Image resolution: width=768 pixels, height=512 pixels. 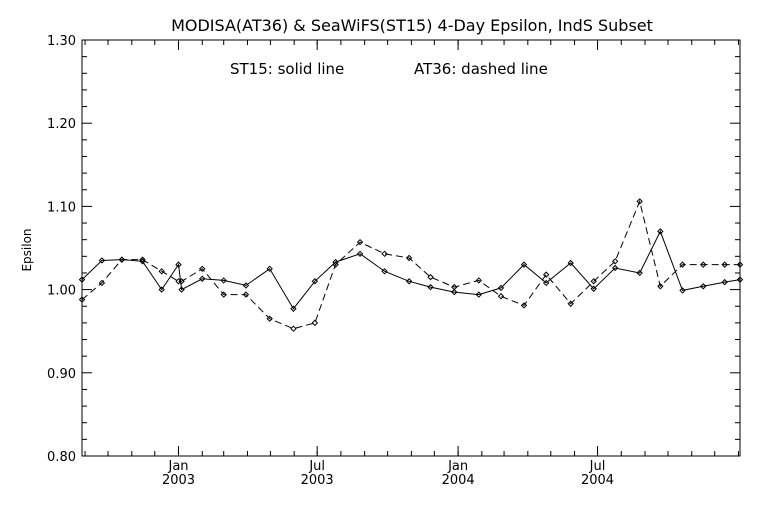 What do you see at coordinates (481, 69) in the screenshot?
I see `legend-dashed-note: AT36: dashed line` at bounding box center [481, 69].